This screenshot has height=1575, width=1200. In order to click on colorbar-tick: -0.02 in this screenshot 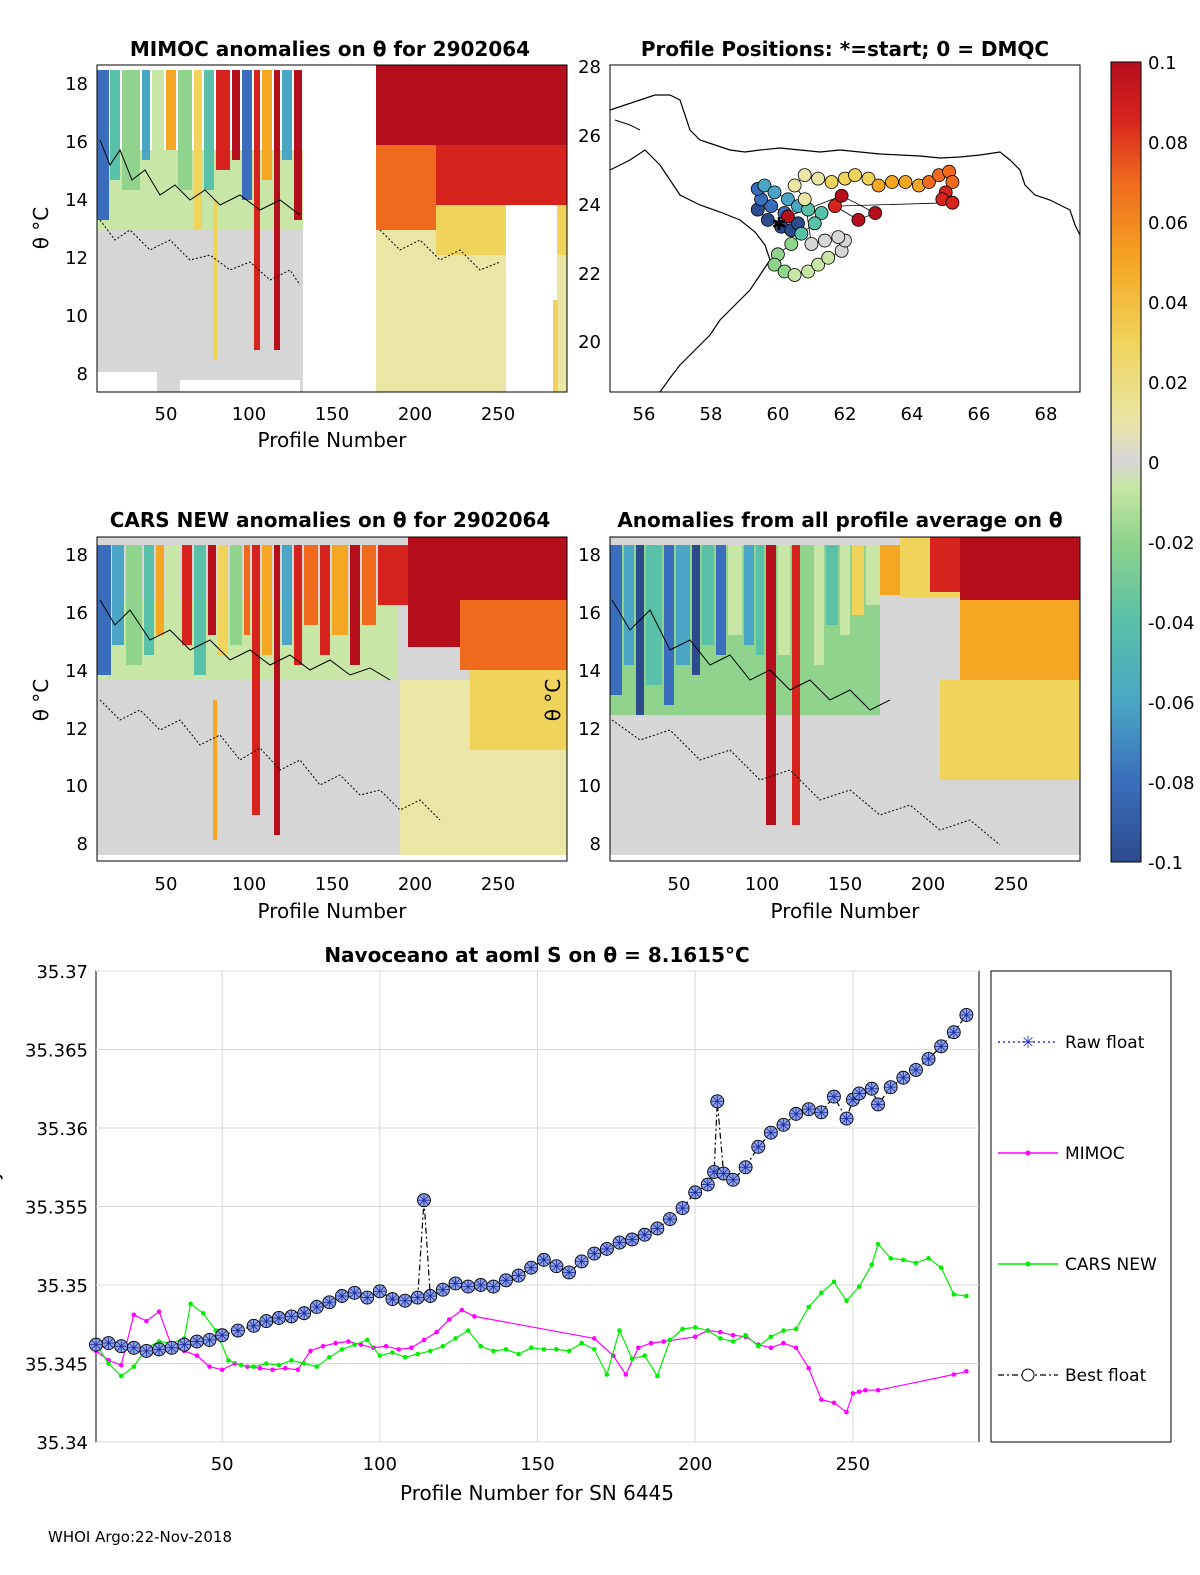, I will do `click(1171, 543)`.